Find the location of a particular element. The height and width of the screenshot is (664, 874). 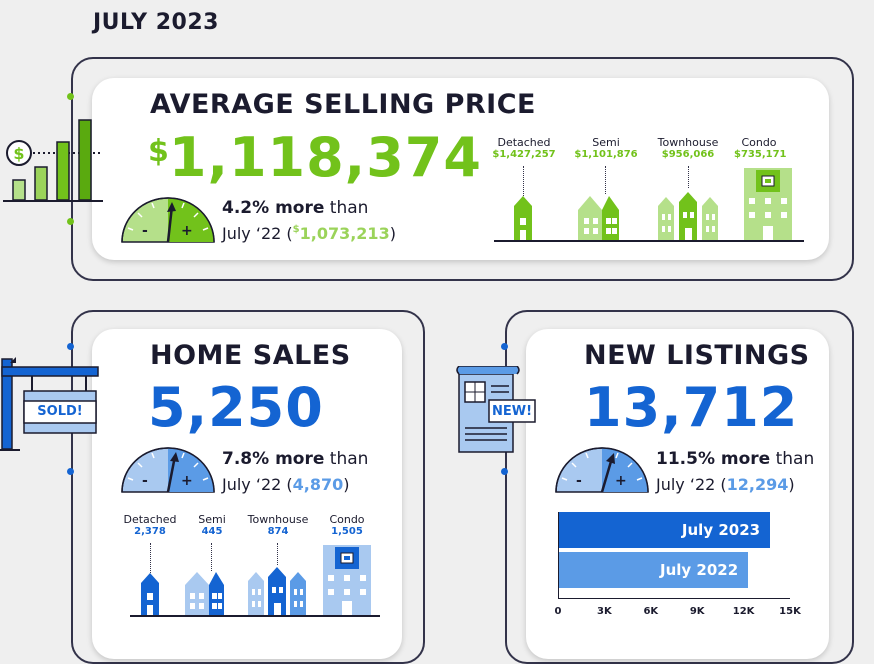

listings-gauge-icon is located at coordinates (602, 470).